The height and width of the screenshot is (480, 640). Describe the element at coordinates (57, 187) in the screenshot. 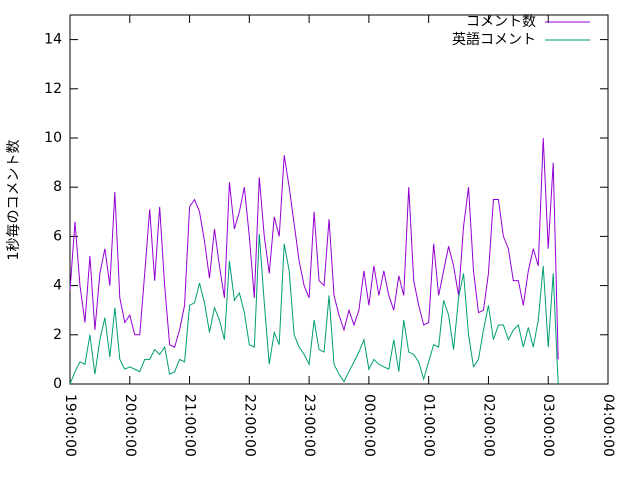

I see `y-tick-label: 8` at that location.